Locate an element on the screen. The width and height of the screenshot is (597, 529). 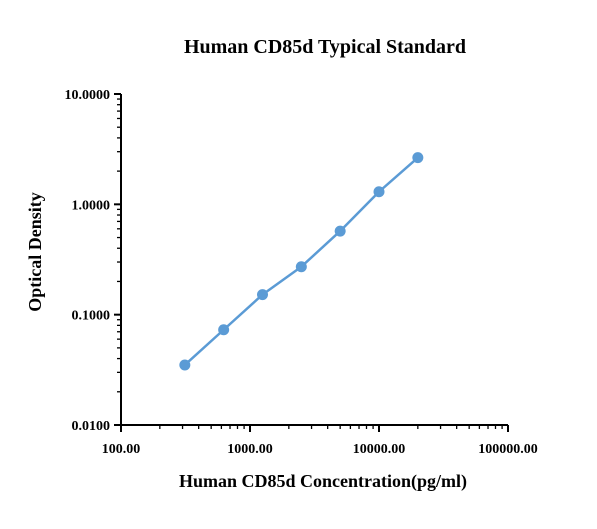
x-tick-label: 100.00 is located at coordinates (121, 449).